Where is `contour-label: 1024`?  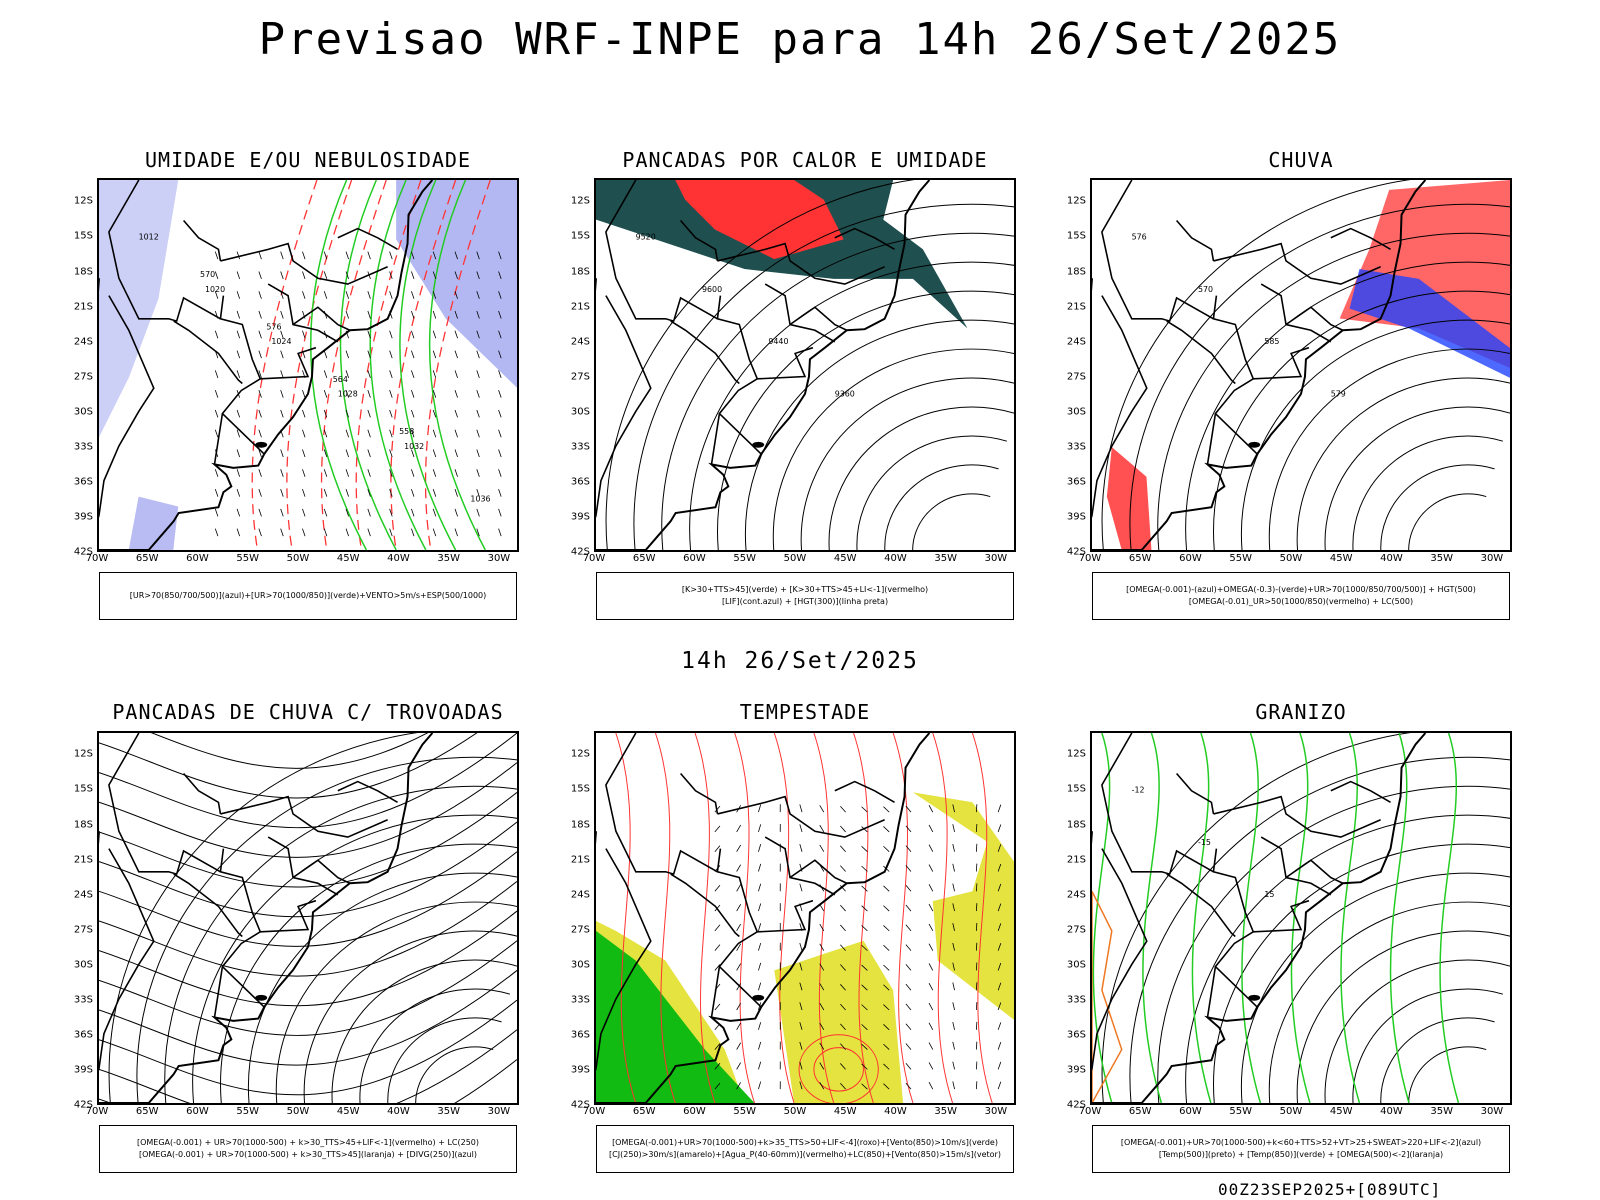
contour-label: 1024 is located at coordinates (281, 341).